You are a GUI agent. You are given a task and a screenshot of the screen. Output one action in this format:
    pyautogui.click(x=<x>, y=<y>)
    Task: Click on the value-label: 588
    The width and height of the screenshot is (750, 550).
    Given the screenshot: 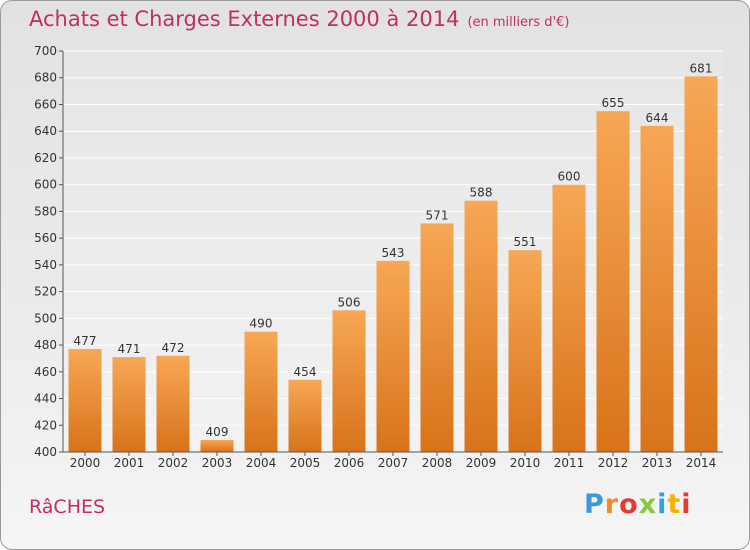 What is the action you would take?
    pyautogui.click(x=481, y=193)
    